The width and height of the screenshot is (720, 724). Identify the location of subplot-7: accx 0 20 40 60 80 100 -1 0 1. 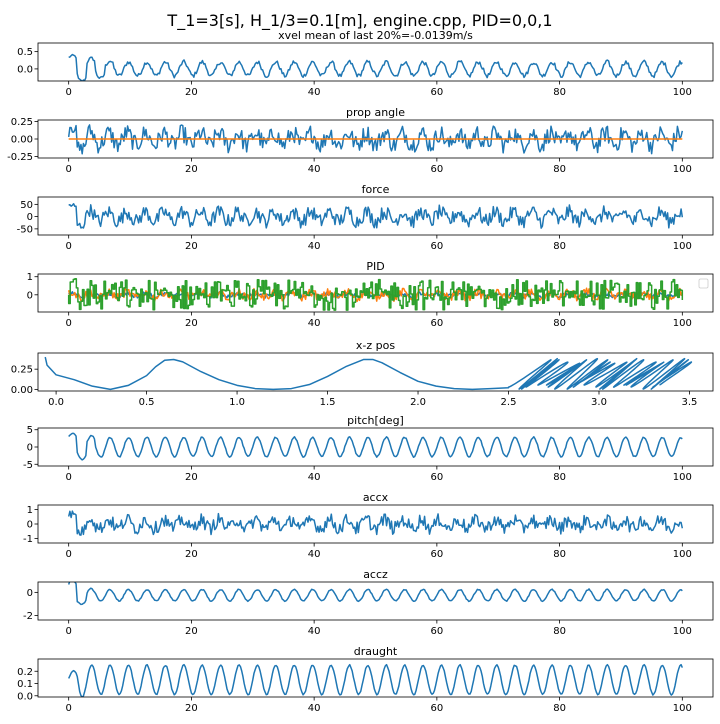
(368, 525).